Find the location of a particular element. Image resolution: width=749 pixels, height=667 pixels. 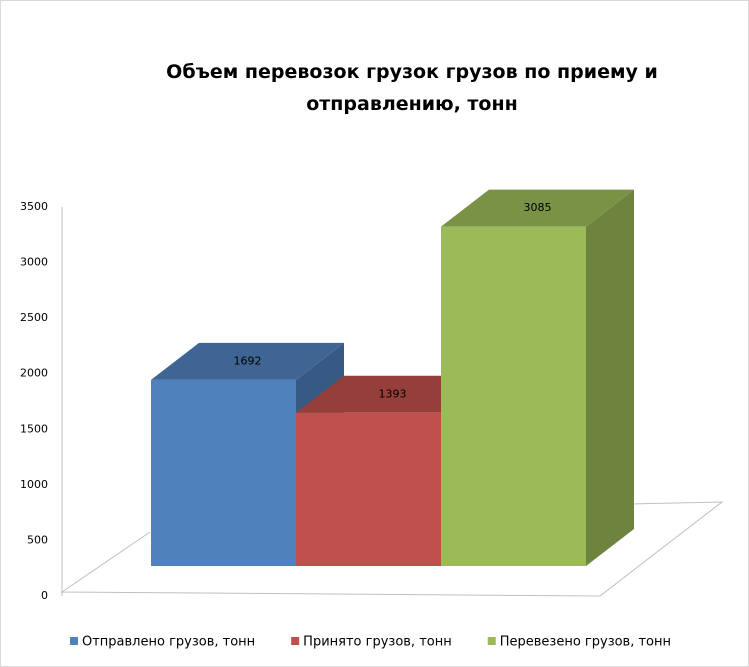

y-tick-label: 2000 is located at coordinates (34, 373).